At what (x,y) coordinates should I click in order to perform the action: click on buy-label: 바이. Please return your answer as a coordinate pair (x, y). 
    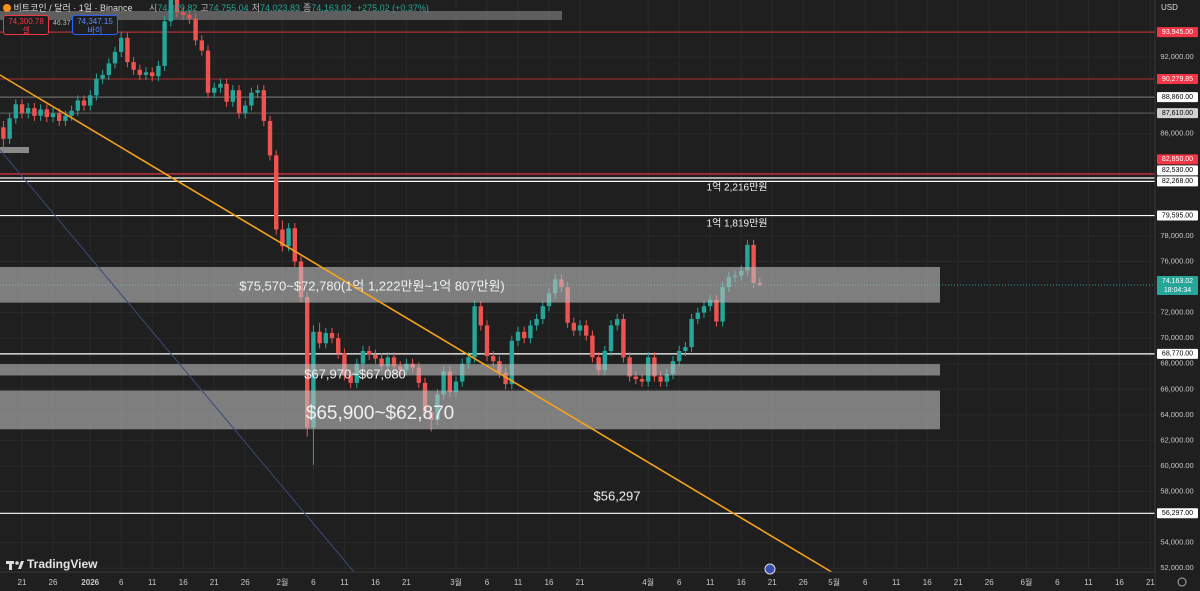
    Looking at the image, I should click on (95, 30).